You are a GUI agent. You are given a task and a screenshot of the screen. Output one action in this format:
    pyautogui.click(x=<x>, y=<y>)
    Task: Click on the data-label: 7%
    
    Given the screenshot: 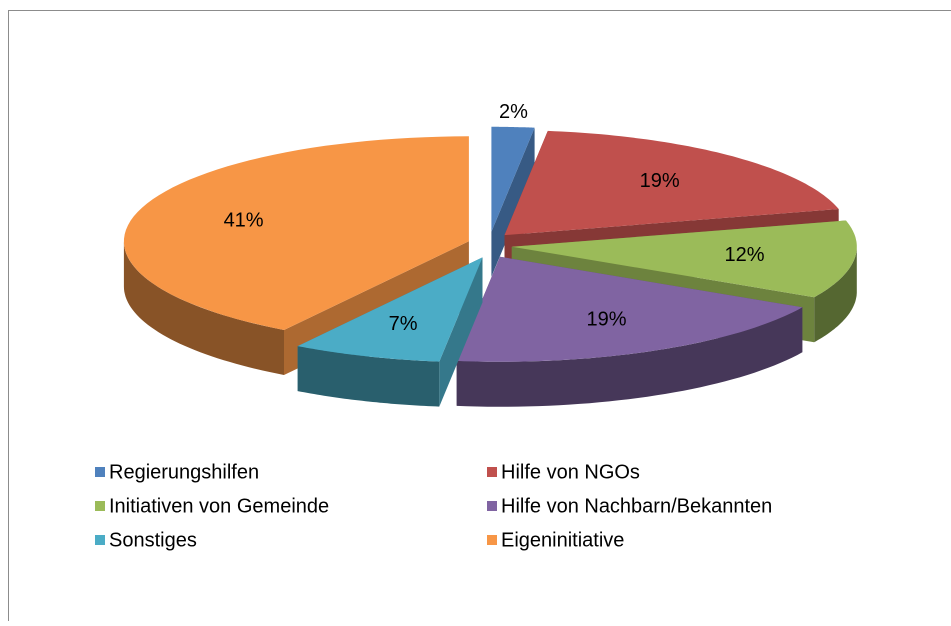 What is the action you would take?
    pyautogui.click(x=403, y=324)
    